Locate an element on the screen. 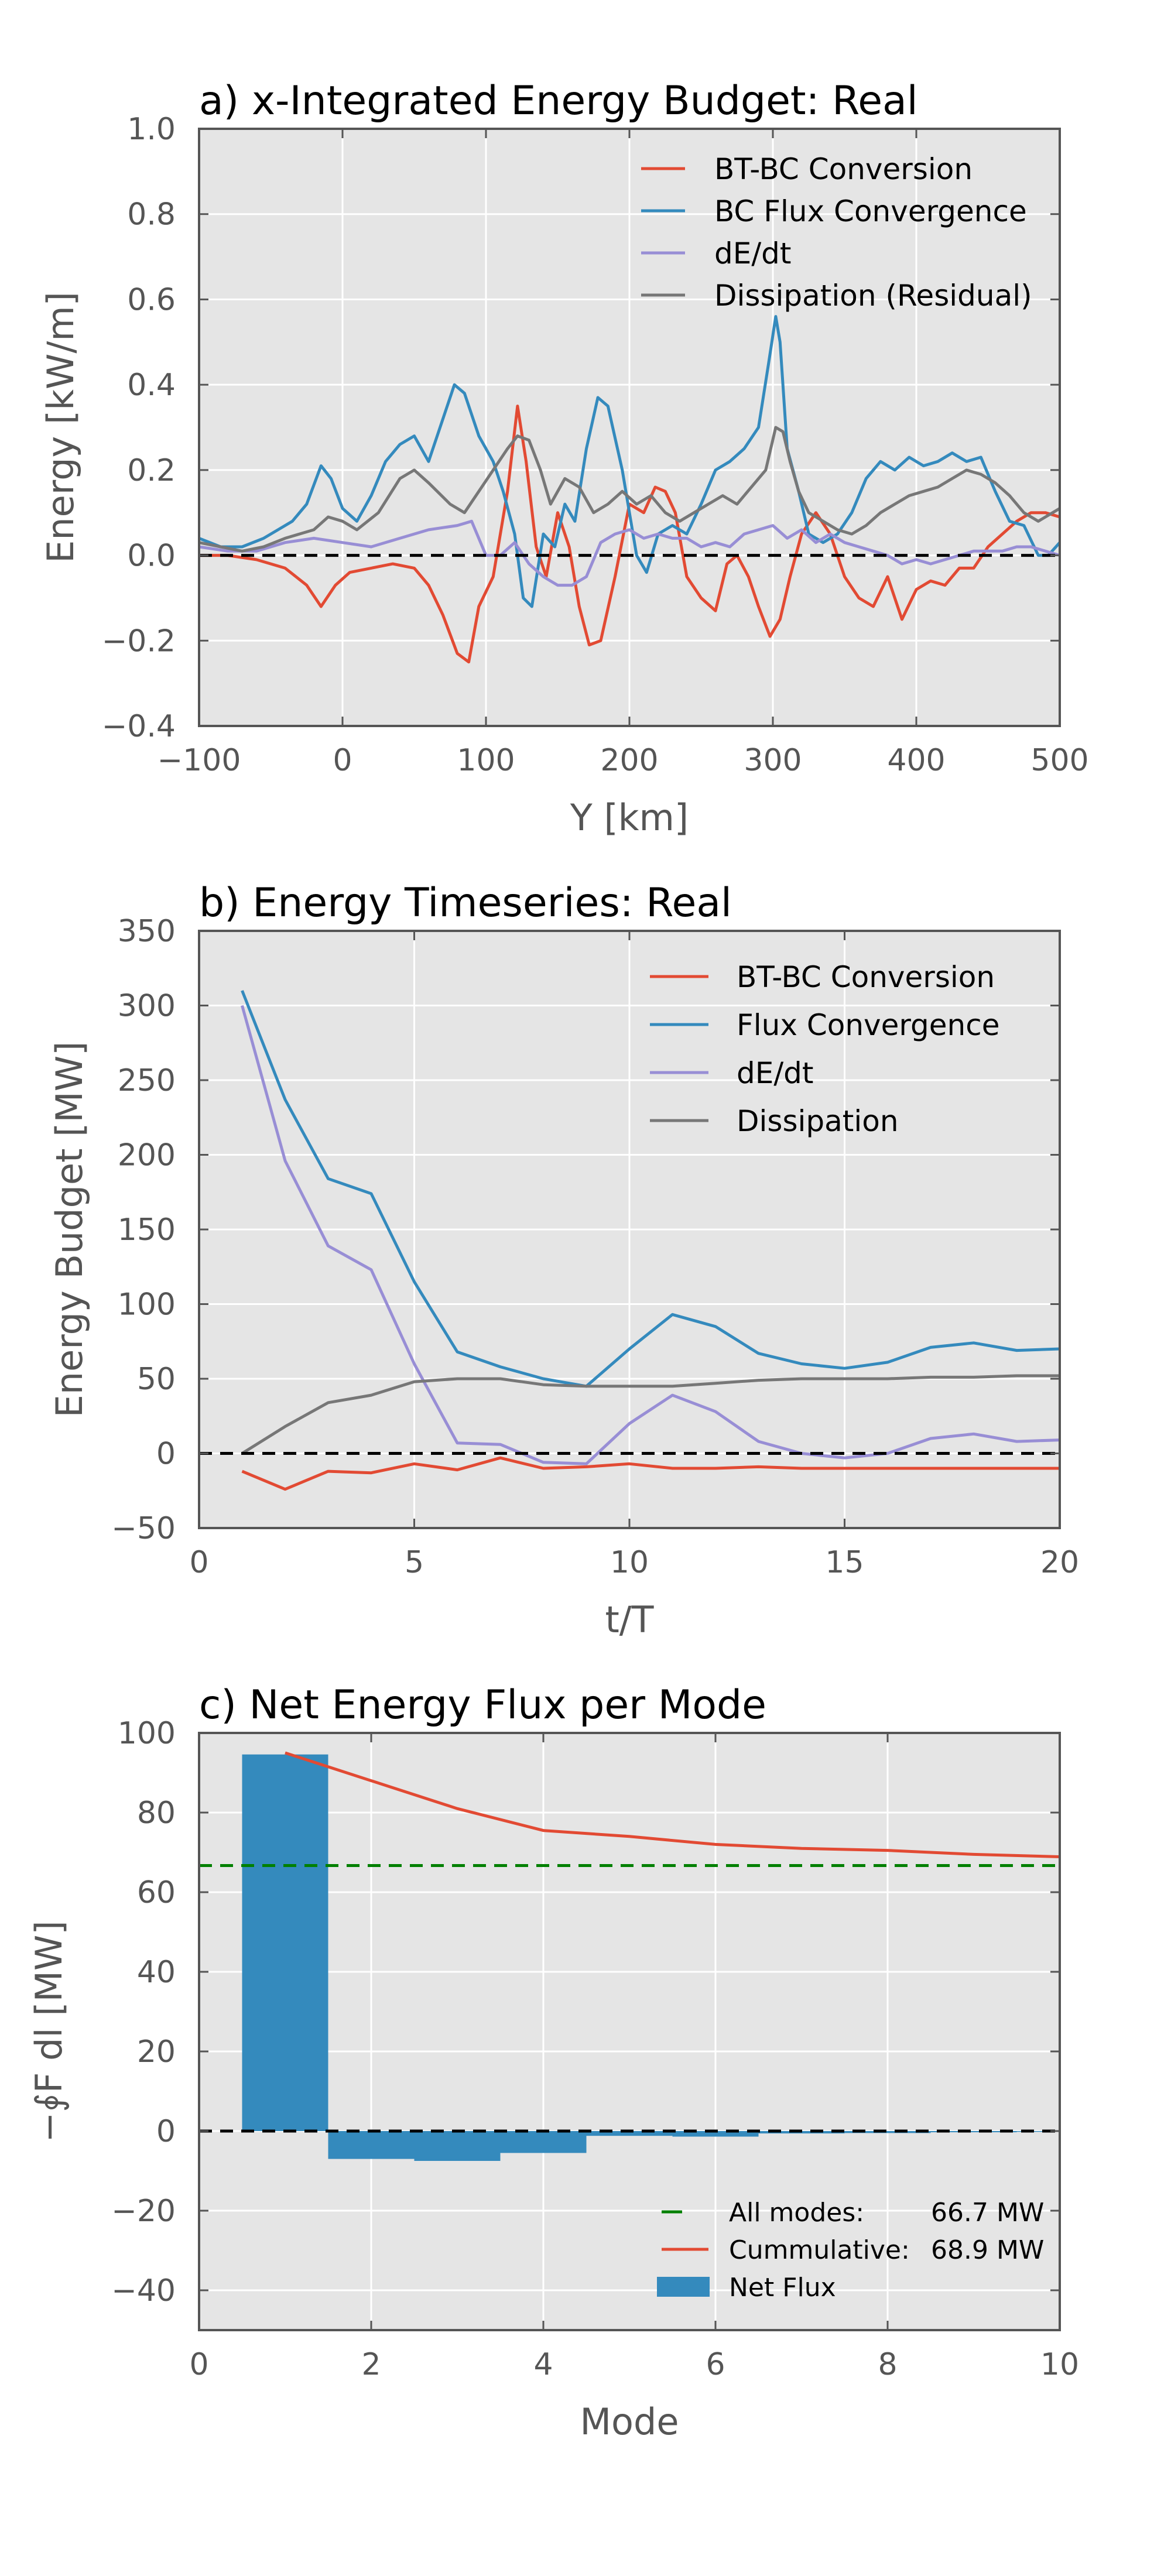  panel-a-data is located at coordinates (629, 489).